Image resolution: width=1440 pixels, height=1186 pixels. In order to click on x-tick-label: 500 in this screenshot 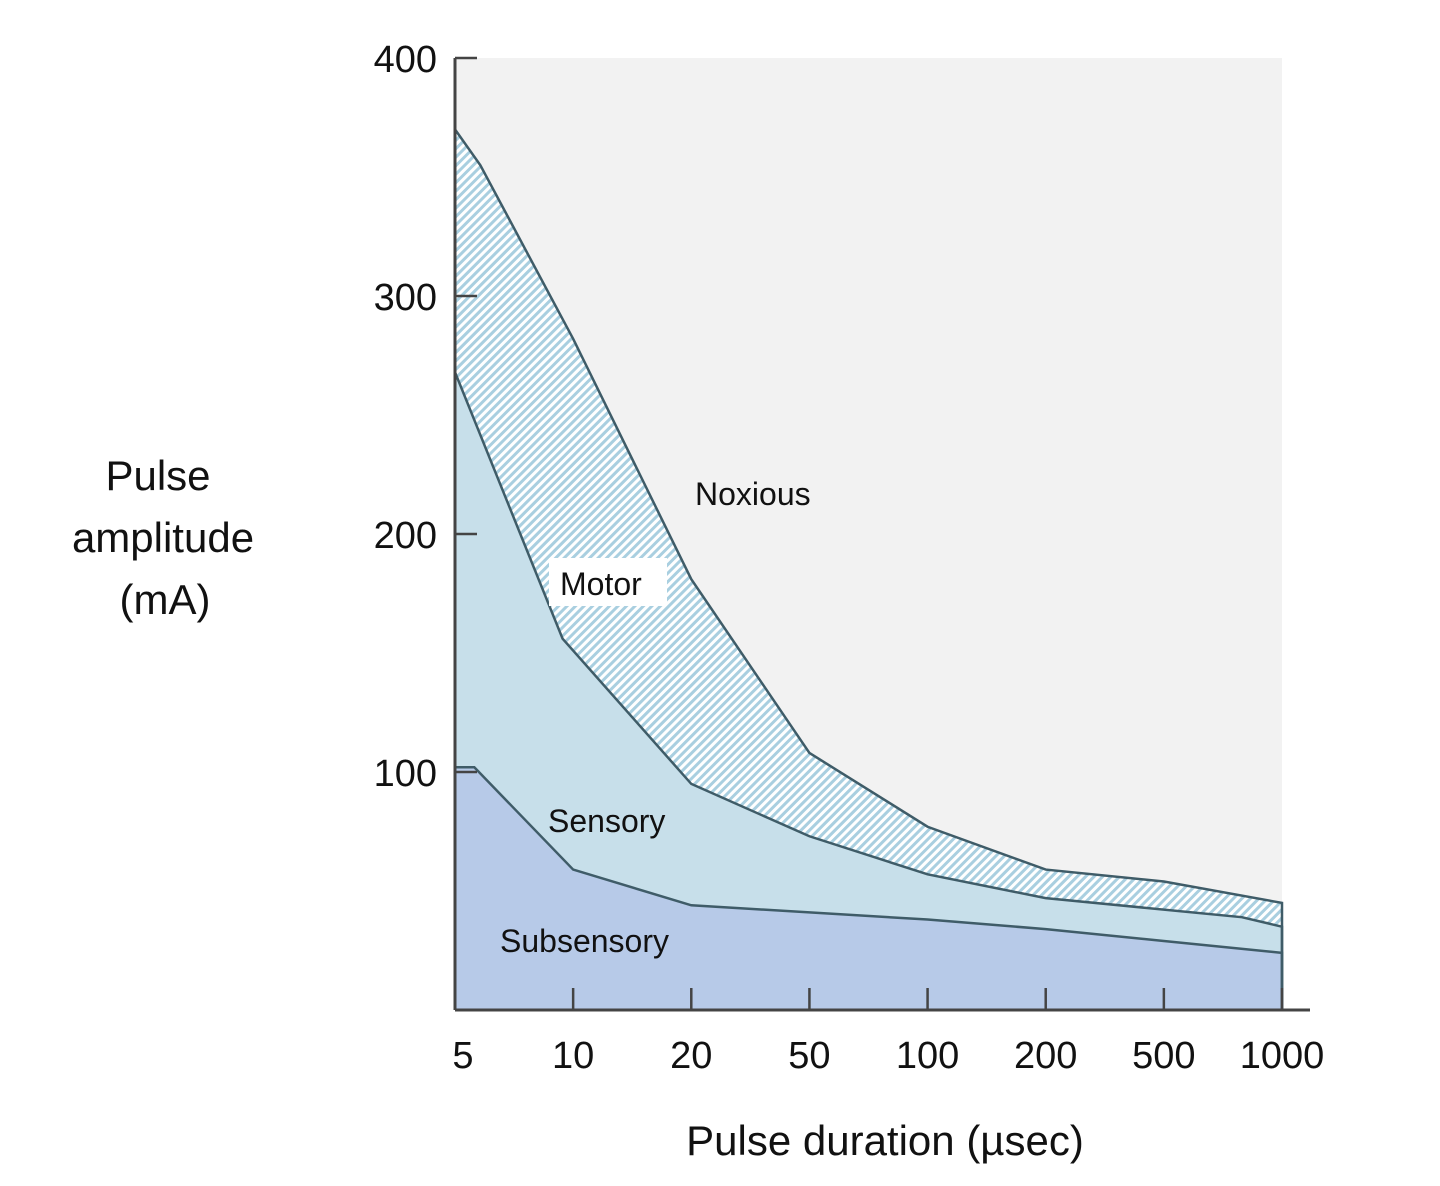, I will do `click(1163, 1056)`.